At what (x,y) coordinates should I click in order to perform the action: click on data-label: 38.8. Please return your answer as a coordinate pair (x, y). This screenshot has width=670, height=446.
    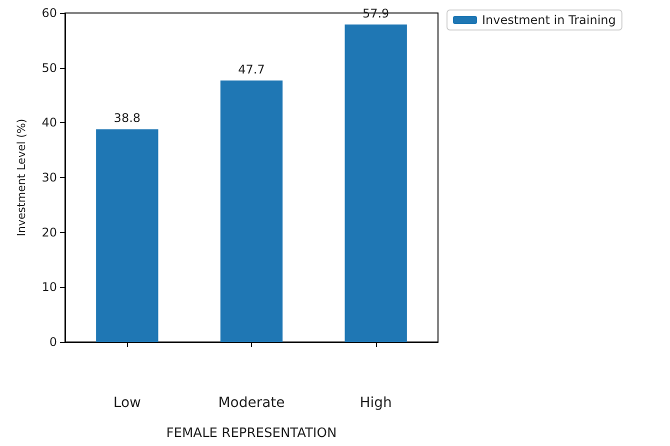
    Looking at the image, I should click on (127, 118).